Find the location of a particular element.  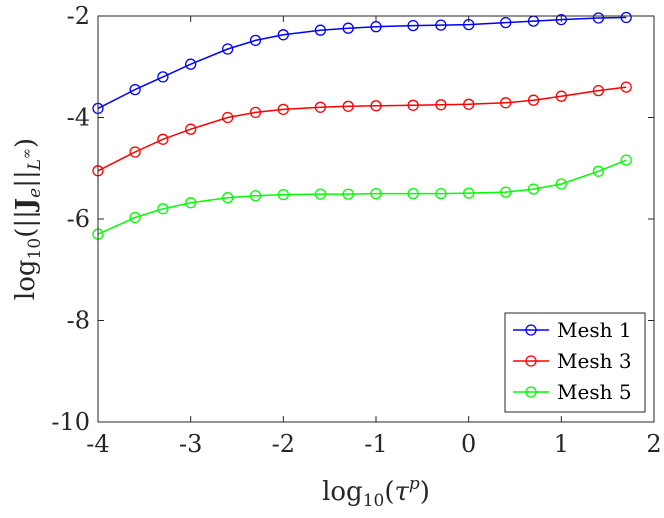

x-tick-label: -1 is located at coordinates (375, 444).